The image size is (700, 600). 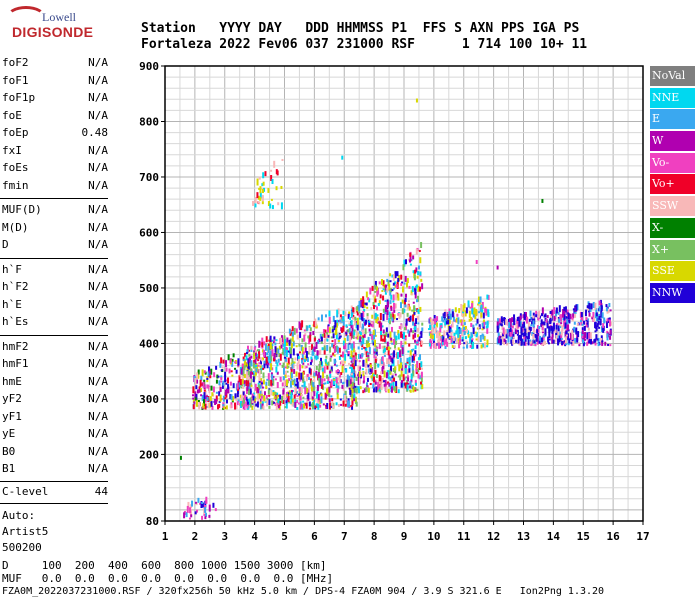 What do you see at coordinates (404, 536) in the screenshot?
I see `x-tick-label: 9` at bounding box center [404, 536].